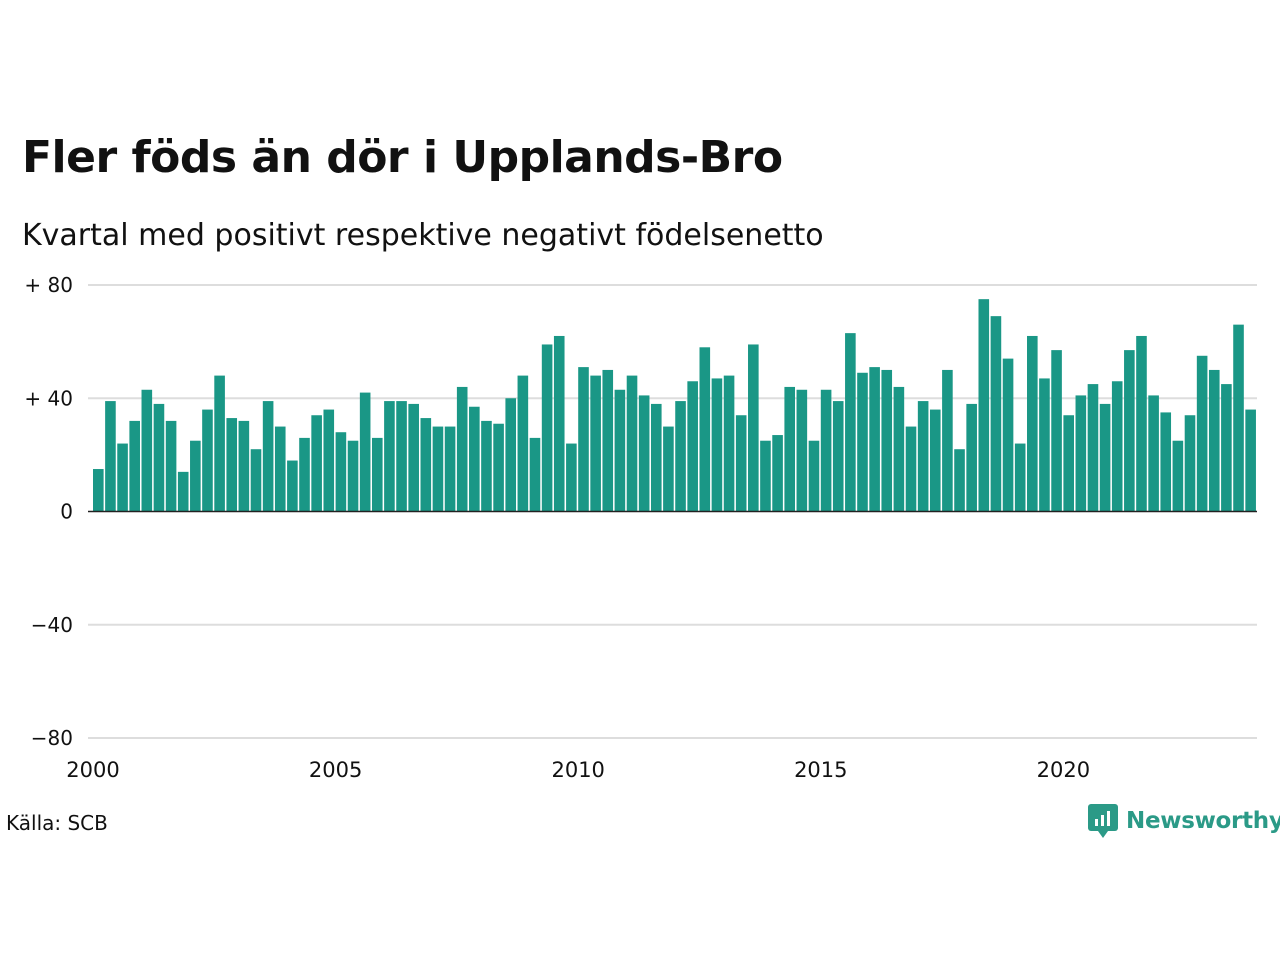 The height and width of the screenshot is (960, 1280). What do you see at coordinates (402, 157) in the screenshot?
I see `chart-title: Fler föds än dör i Upplands-Bro` at bounding box center [402, 157].